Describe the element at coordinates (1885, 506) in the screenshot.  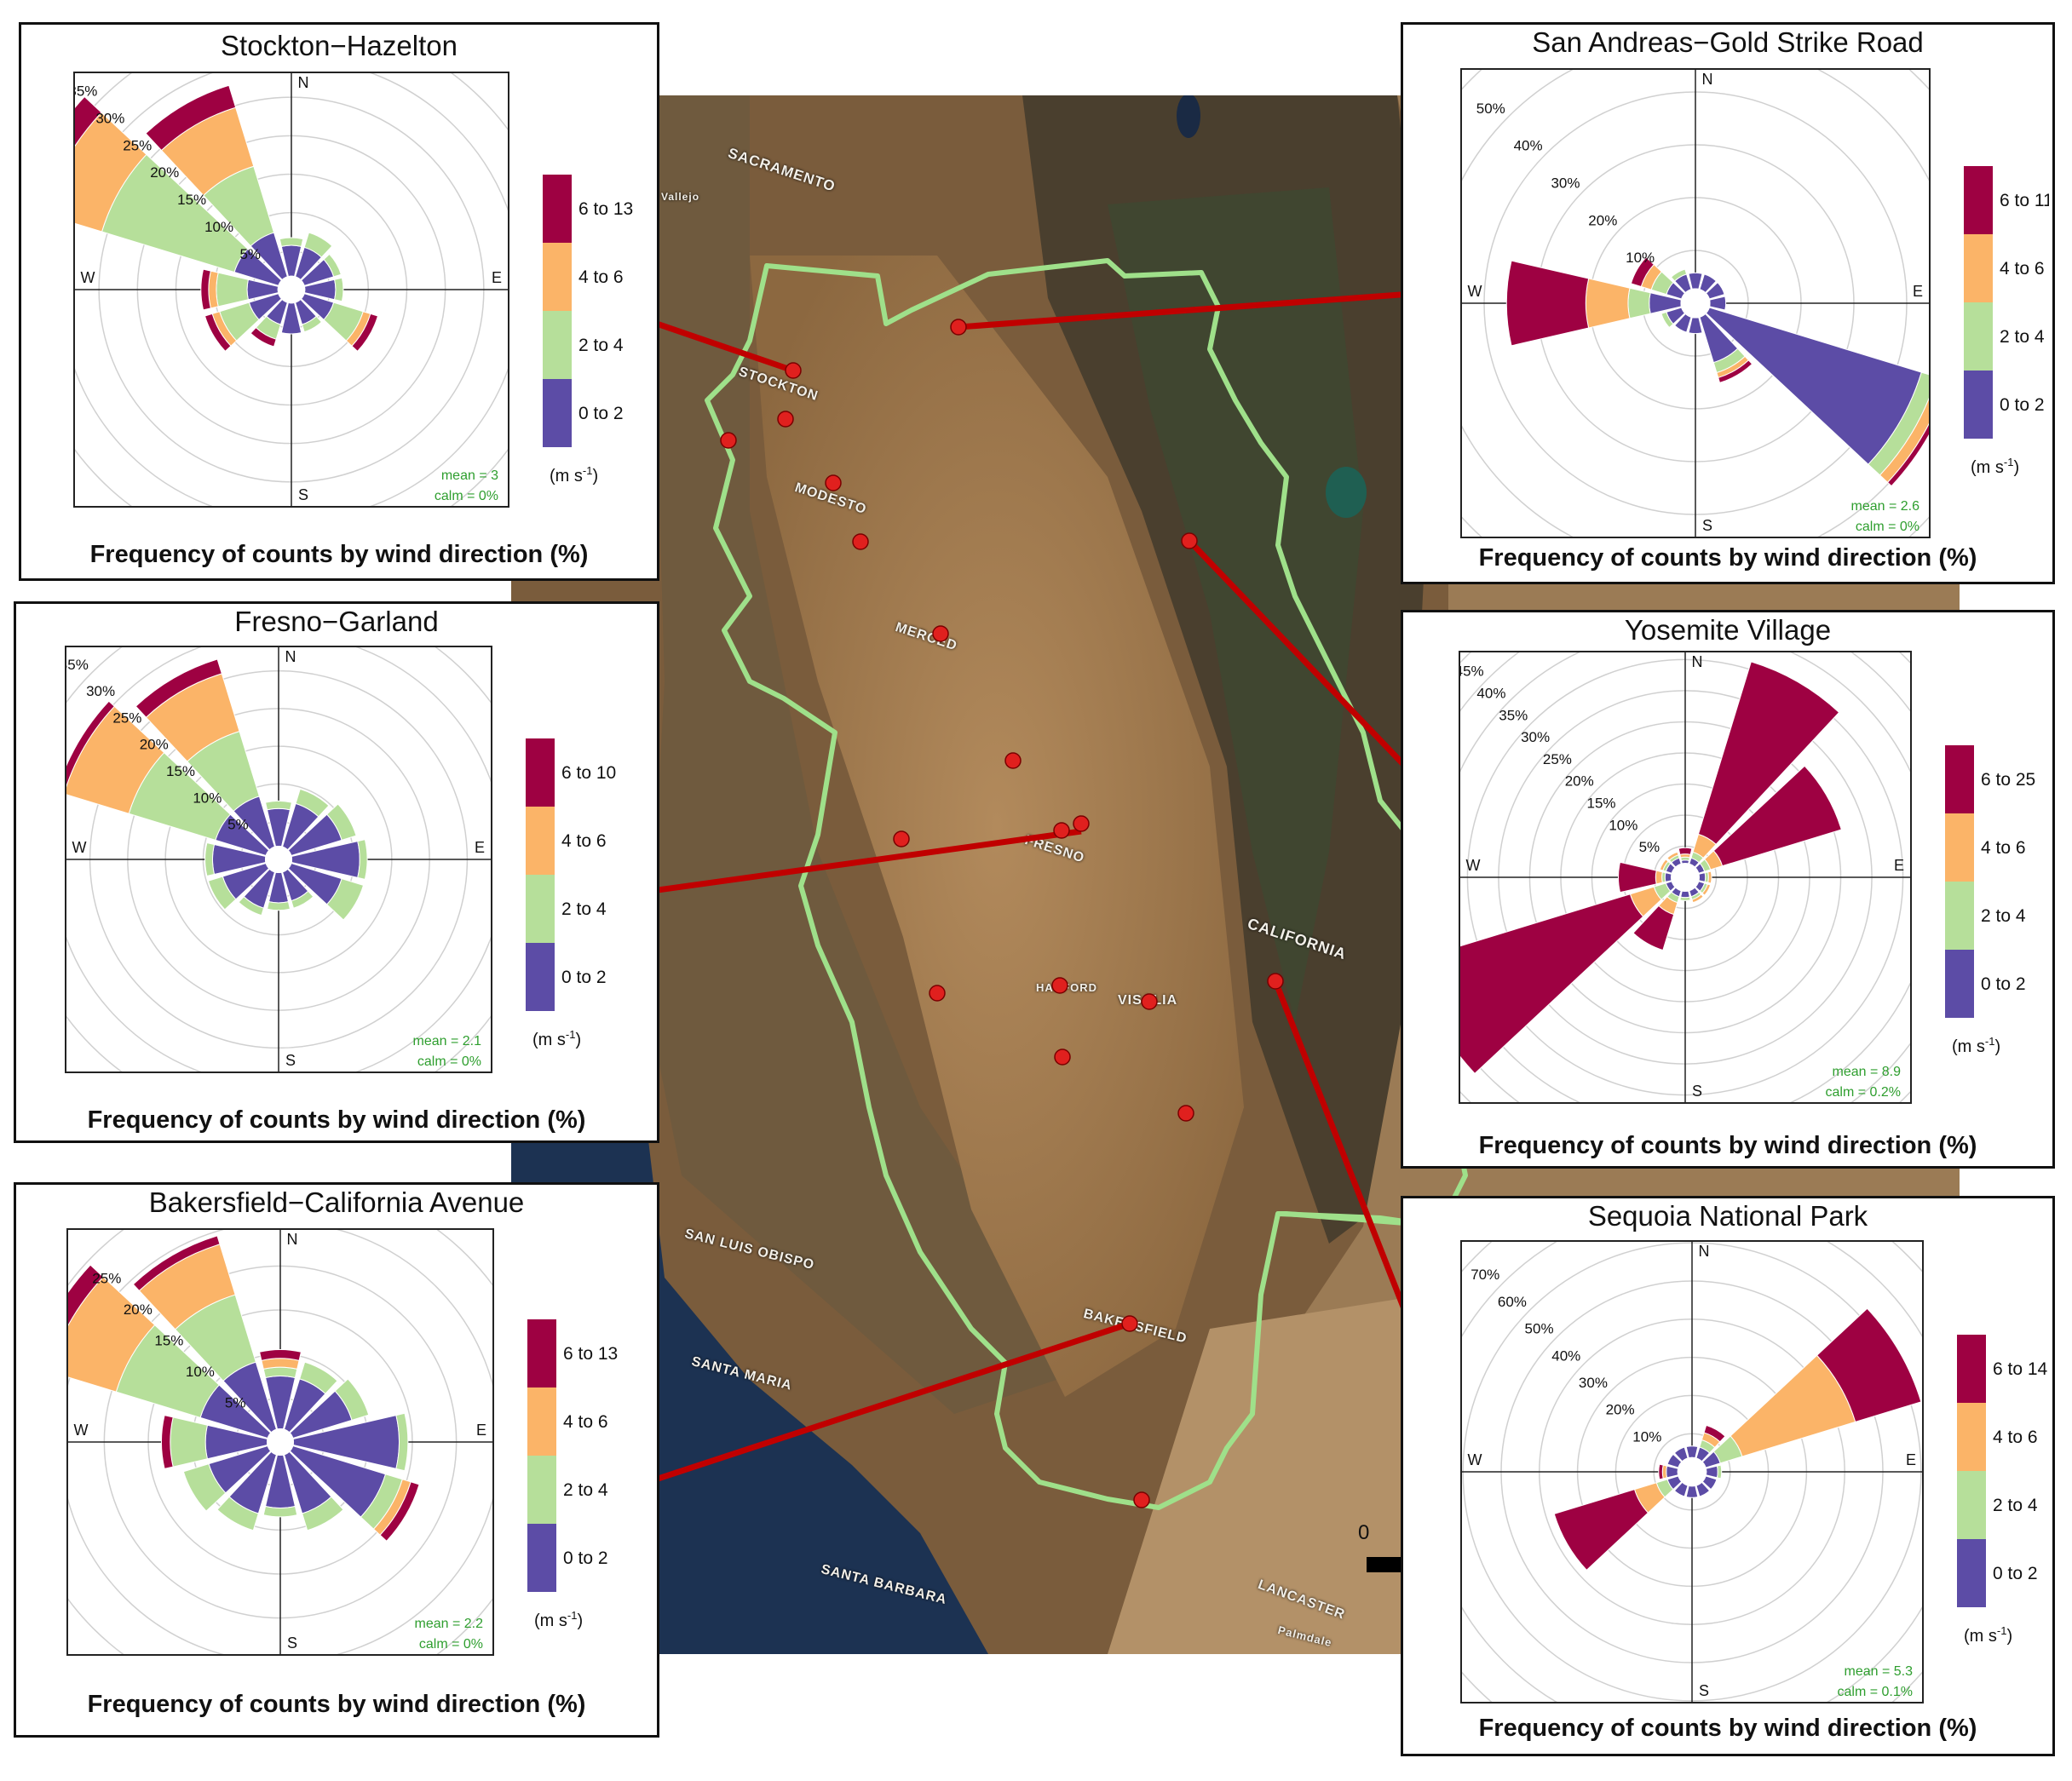
I see `mean-value: mean = 2.6` at that location.